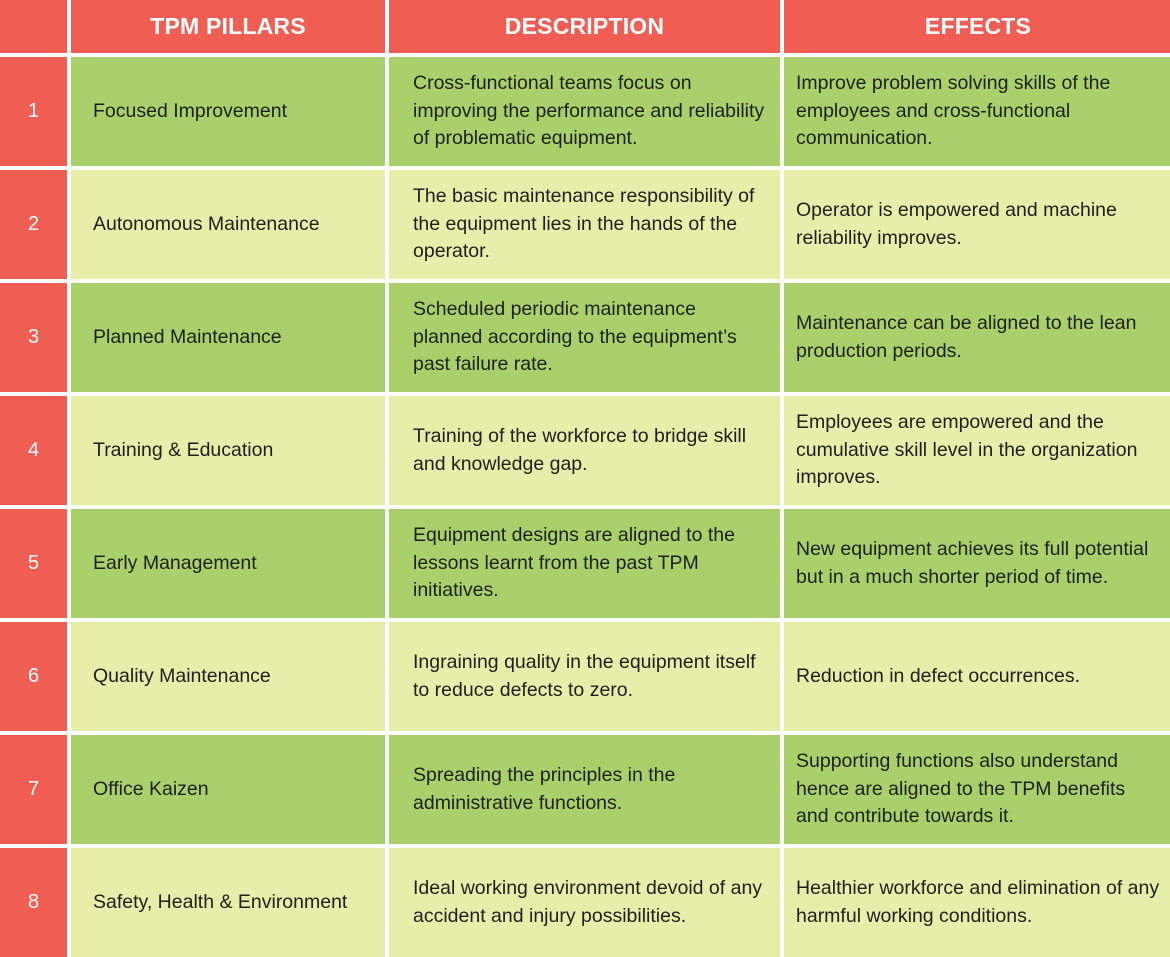 Image resolution: width=1170 pixels, height=957 pixels. What do you see at coordinates (977, 26) in the screenshot?
I see `header-effects: EFFECTS` at bounding box center [977, 26].